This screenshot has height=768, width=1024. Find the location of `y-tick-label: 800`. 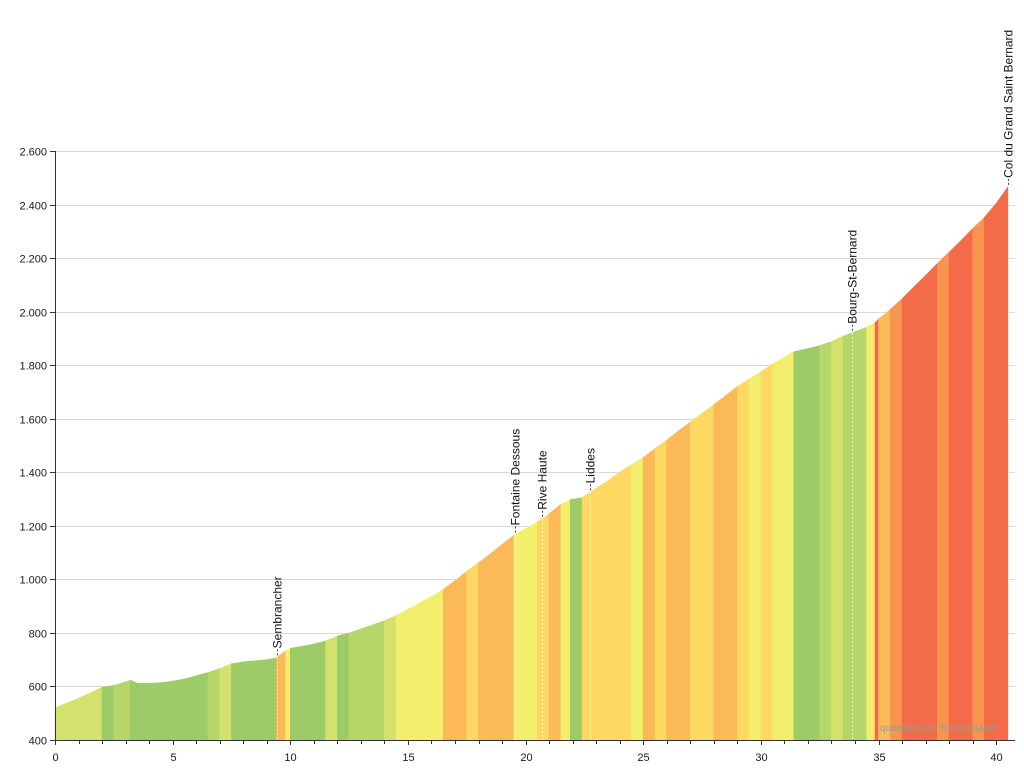

y-tick-label: 800 is located at coordinates (38, 635).